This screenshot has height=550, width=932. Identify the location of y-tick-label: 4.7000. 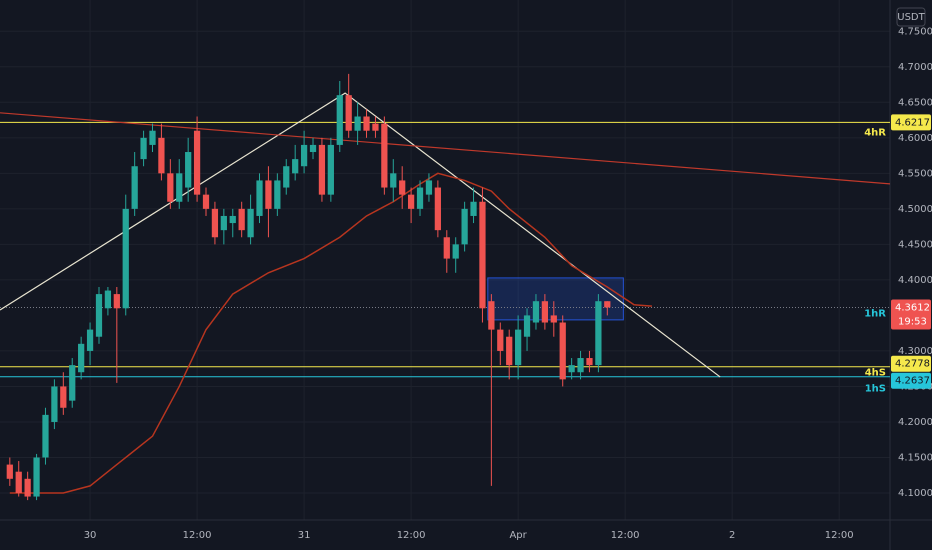
(915, 67).